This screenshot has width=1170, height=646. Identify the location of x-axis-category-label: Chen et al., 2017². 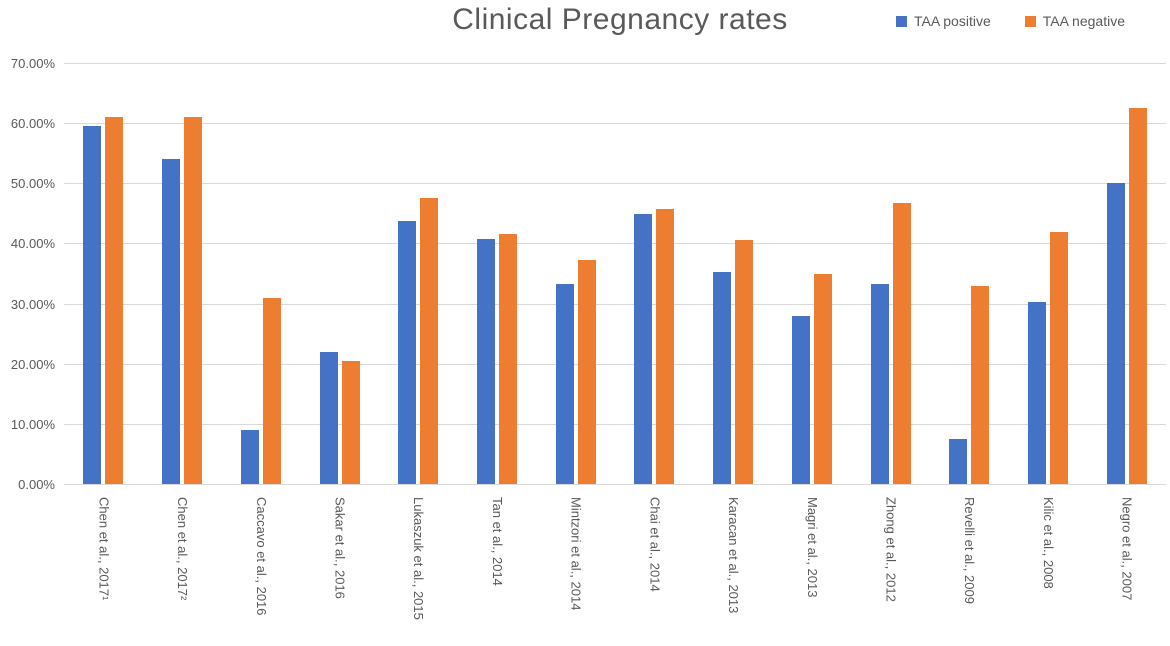
(183, 549).